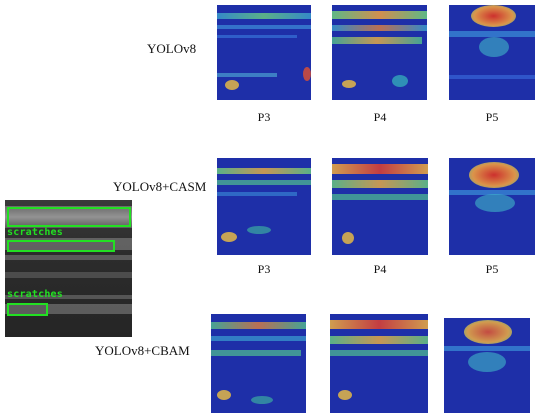  Describe the element at coordinates (172, 48) in the screenshot. I see `row-label-yolov8: YOLOv8` at that location.